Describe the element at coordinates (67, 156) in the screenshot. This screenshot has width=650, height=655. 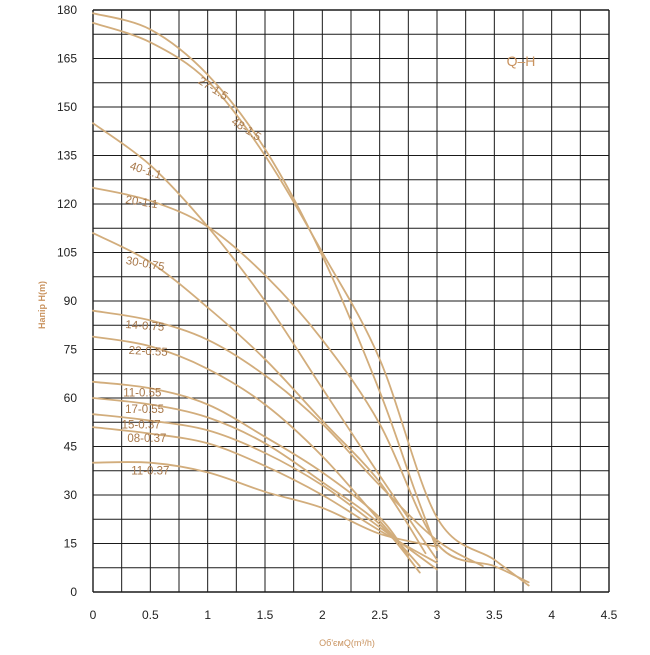
I see `y-tick-label: 135` at that location.